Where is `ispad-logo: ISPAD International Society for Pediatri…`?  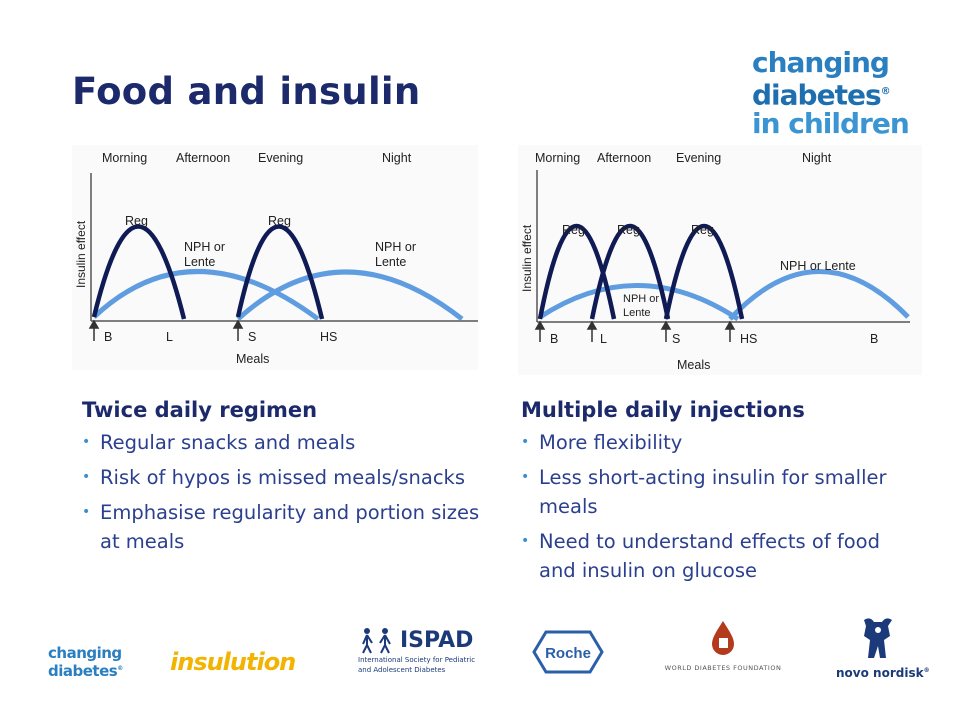
ispad-logo: ISPAD International Society for Pediatri… is located at coordinates (418, 650).